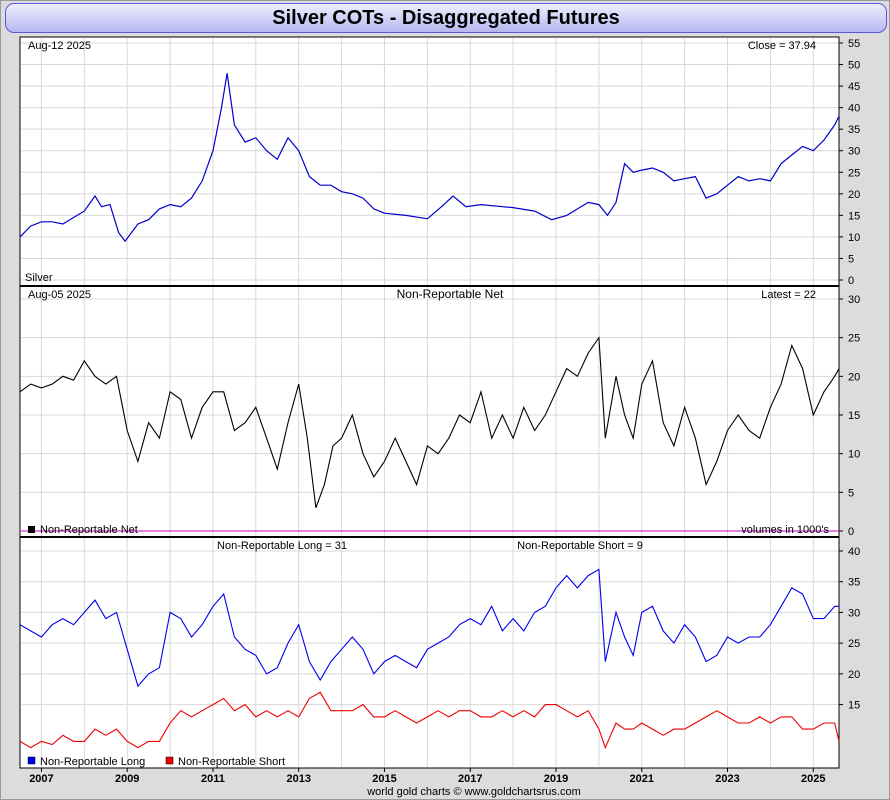 The height and width of the screenshot is (800, 890). What do you see at coordinates (782, 46) in the screenshot?
I see `price-close-label: Close = 37.94` at bounding box center [782, 46].